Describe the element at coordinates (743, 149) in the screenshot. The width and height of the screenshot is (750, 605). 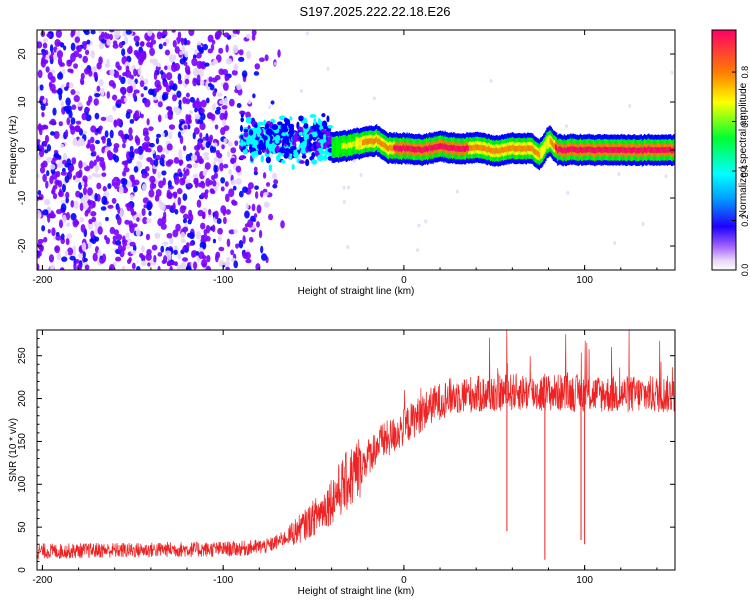
I see `colorbar-label: Normalized spectral amplitude` at that location.